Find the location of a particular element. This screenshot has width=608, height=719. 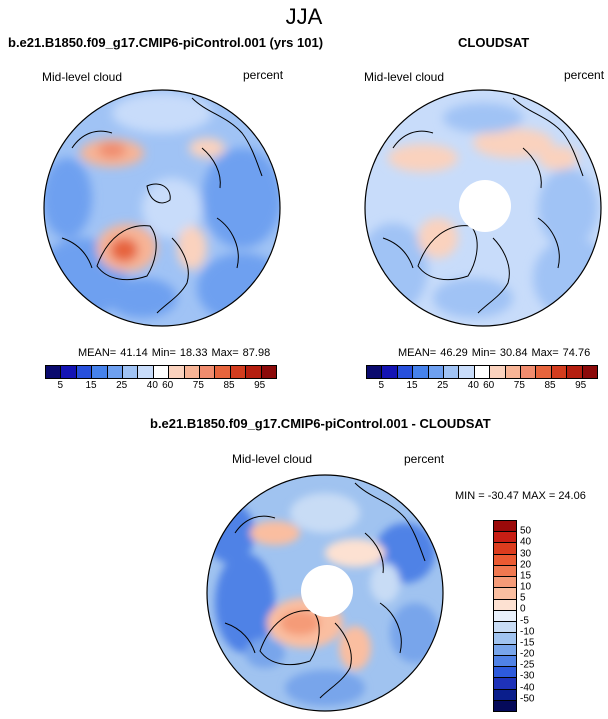

missing-data-pole is located at coordinates (327, 591).